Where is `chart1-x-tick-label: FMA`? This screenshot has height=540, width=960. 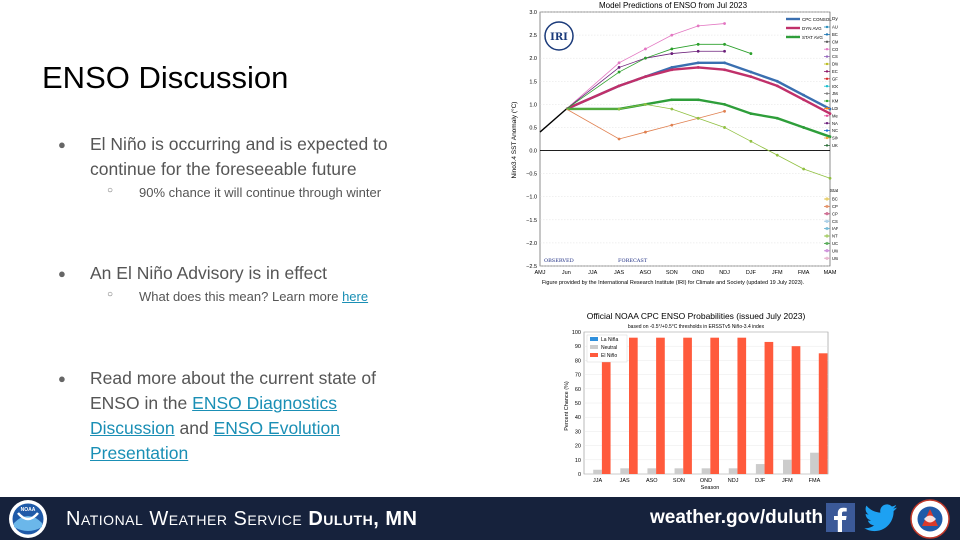
chart1-x-tick-label: FMA is located at coordinates (804, 273).